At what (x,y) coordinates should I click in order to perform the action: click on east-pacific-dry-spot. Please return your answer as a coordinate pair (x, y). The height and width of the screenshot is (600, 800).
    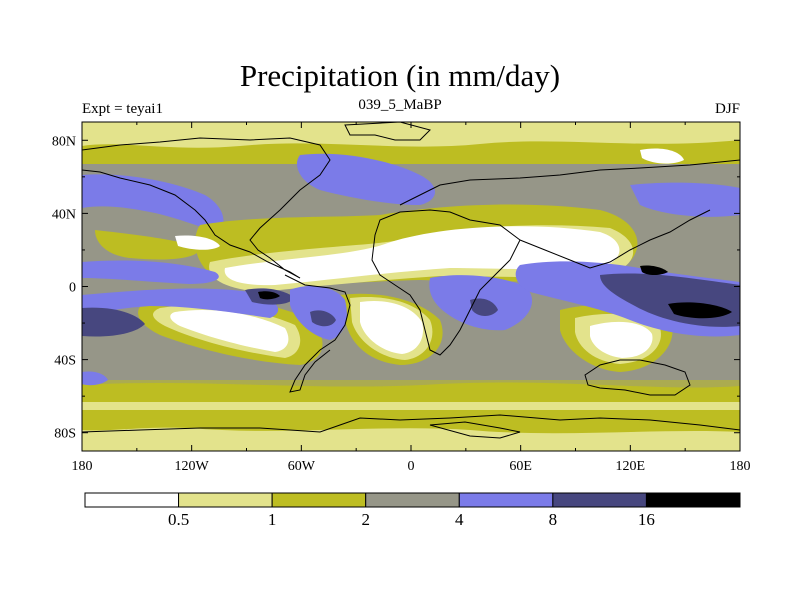
    Looking at the image, I should click on (197, 242).